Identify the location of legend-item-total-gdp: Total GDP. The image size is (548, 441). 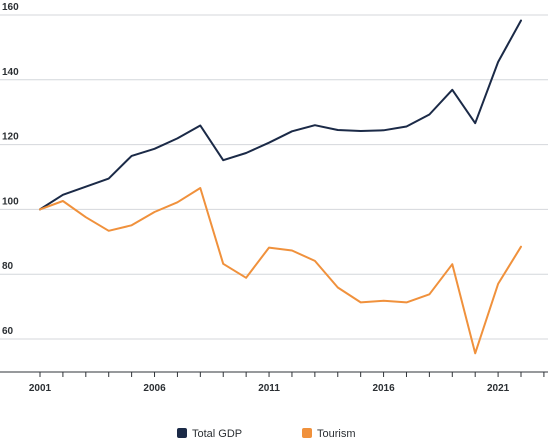
(209, 434).